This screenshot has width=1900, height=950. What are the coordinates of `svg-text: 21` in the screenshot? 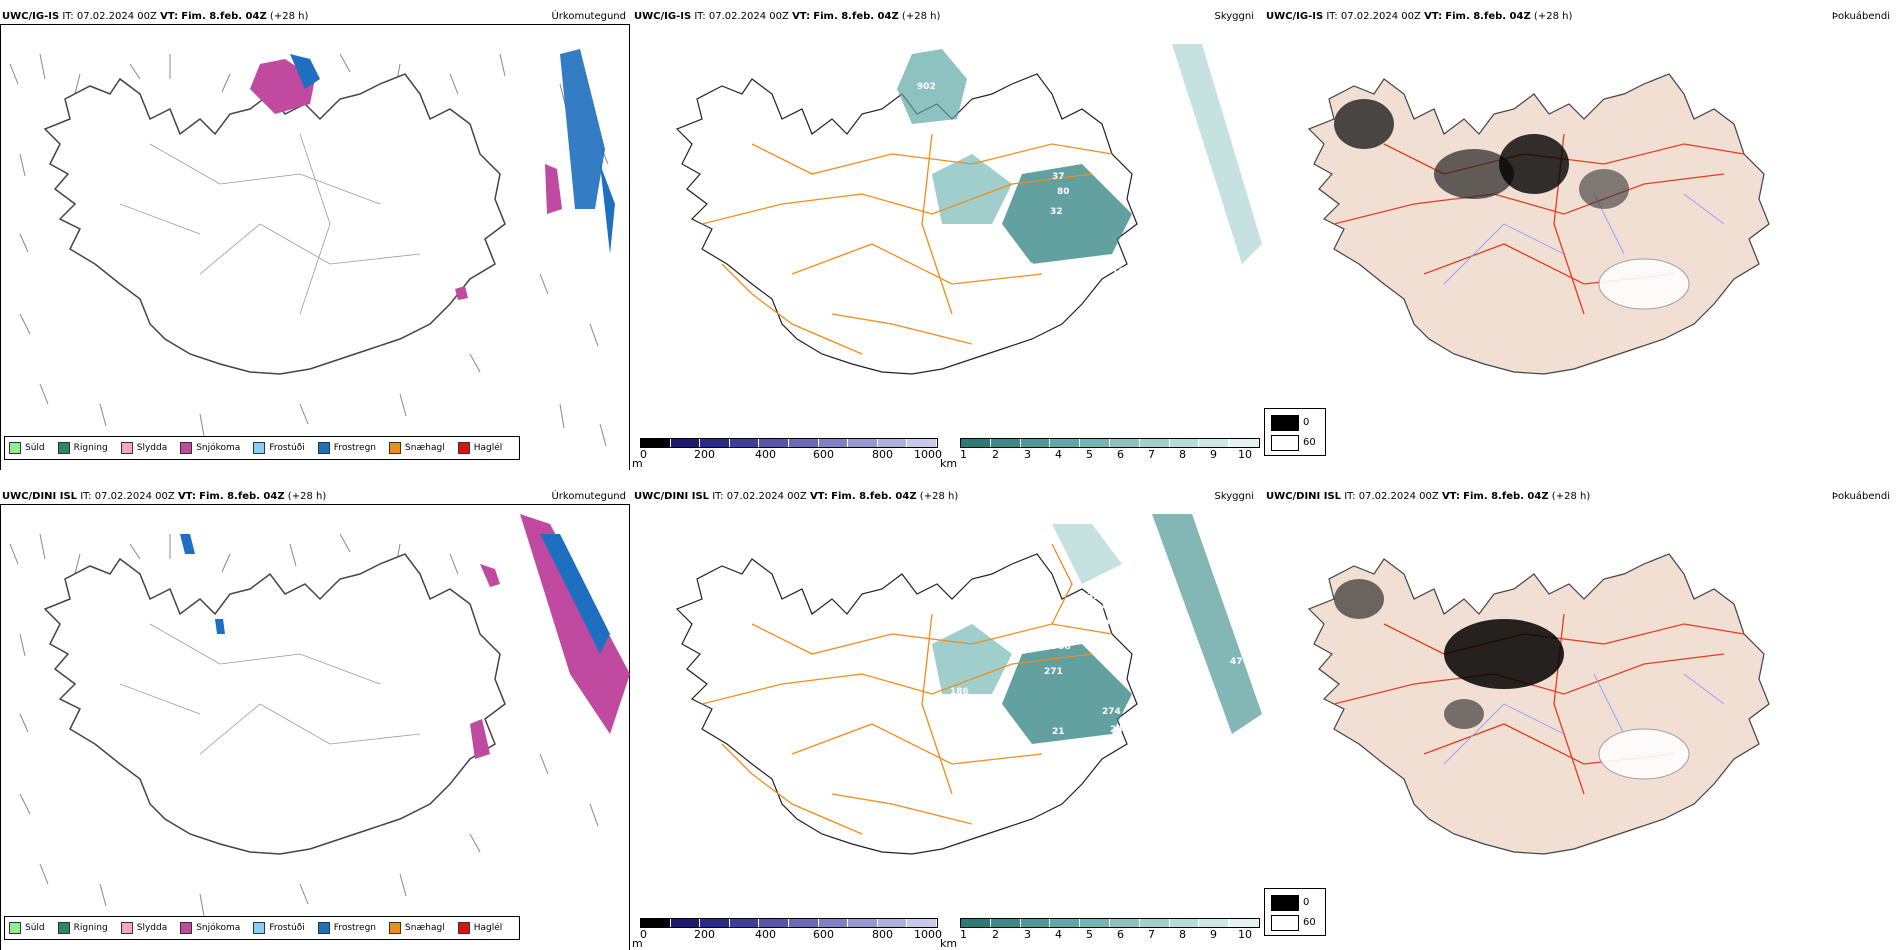 It's located at (1058, 732).